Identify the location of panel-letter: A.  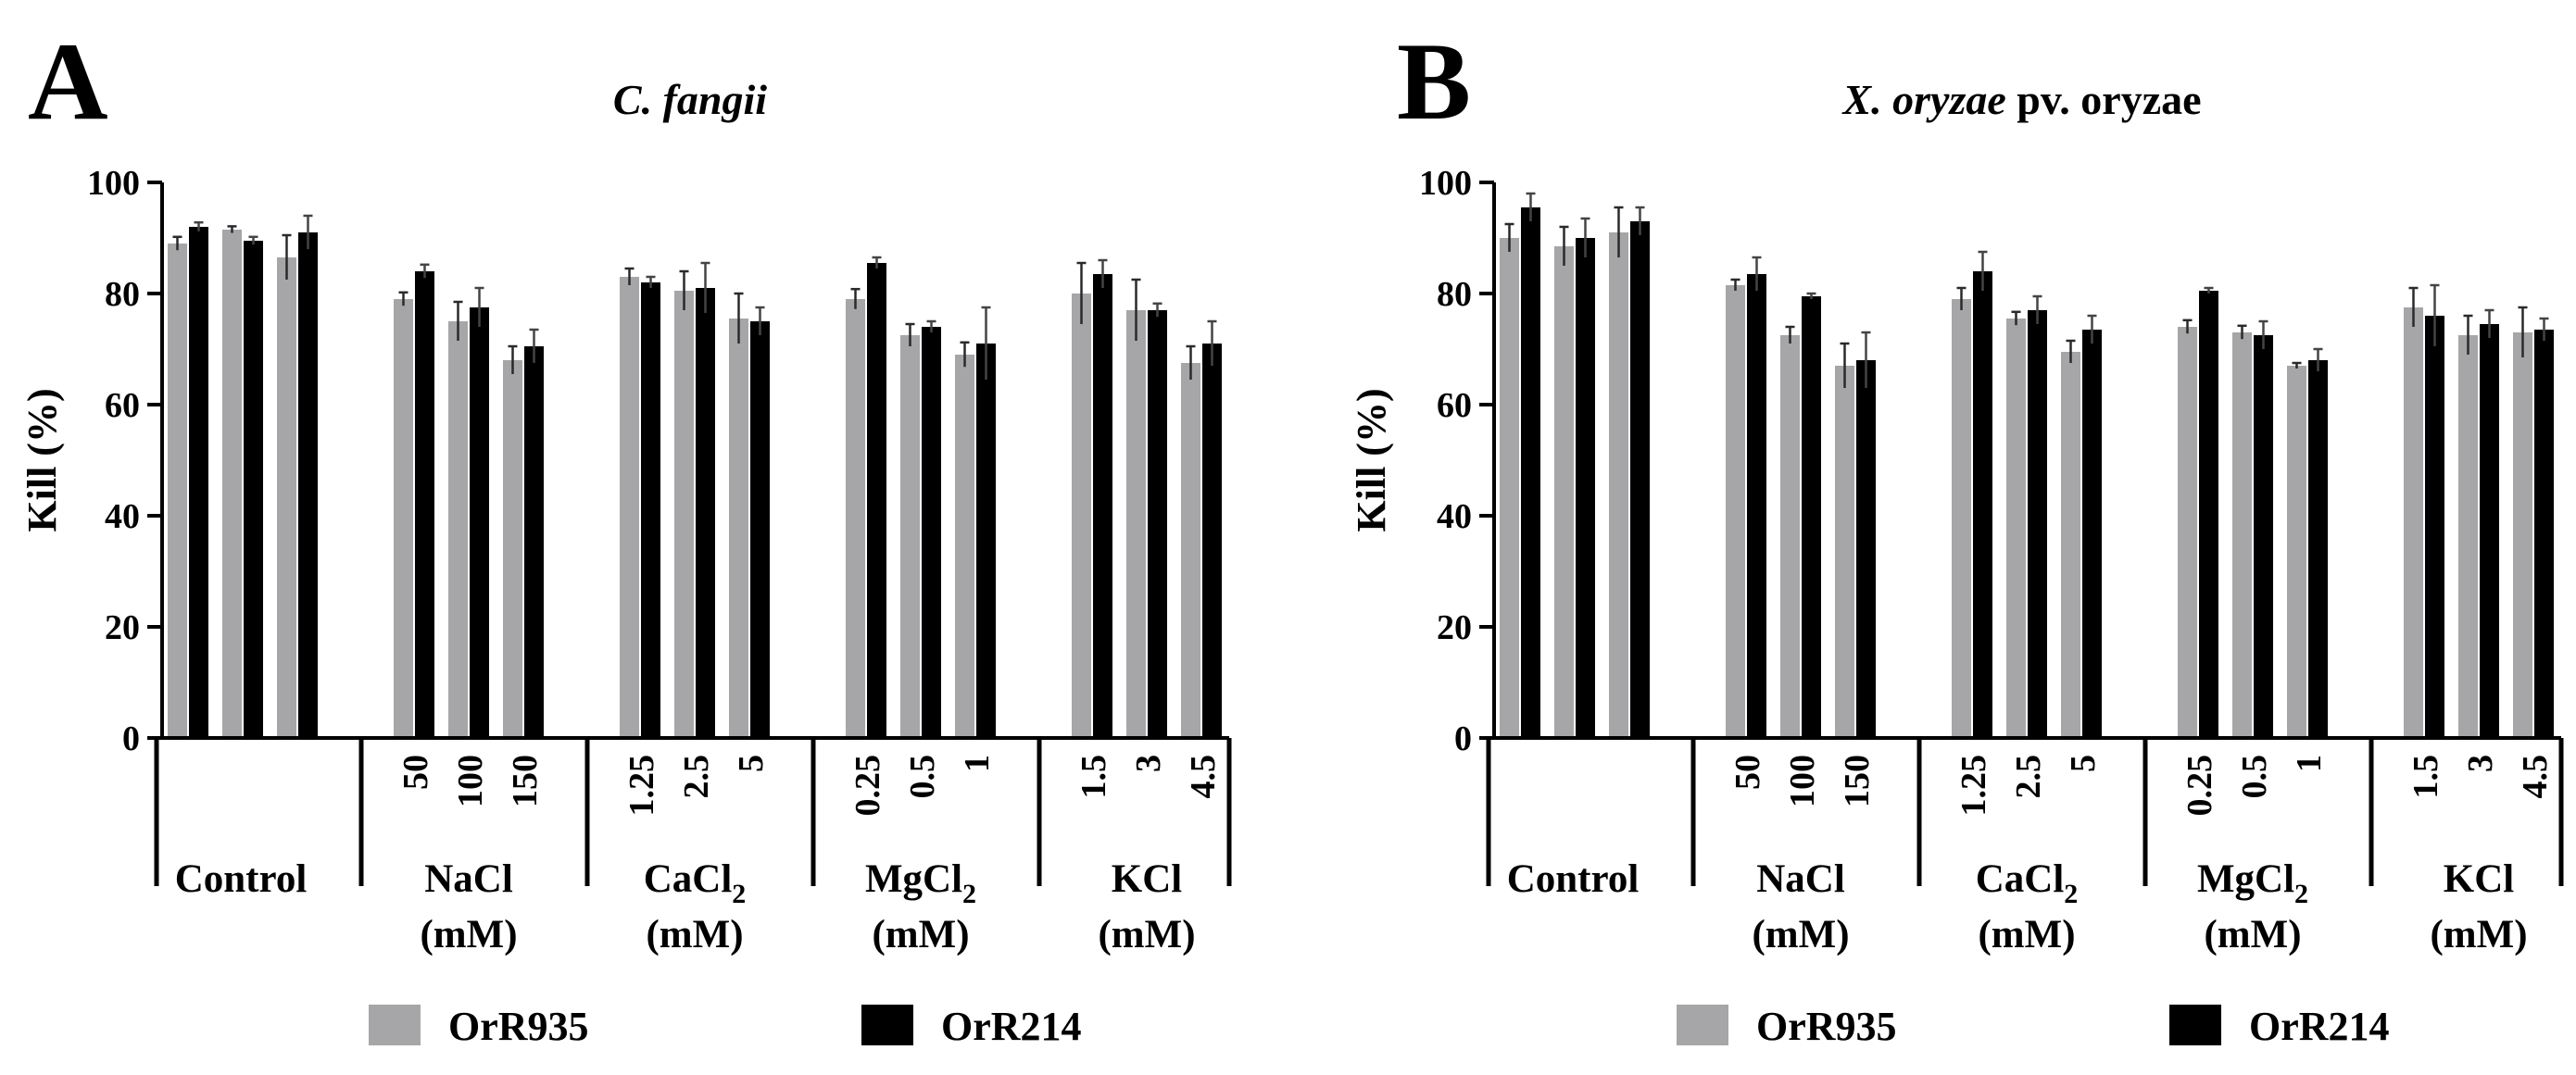
(68, 81).